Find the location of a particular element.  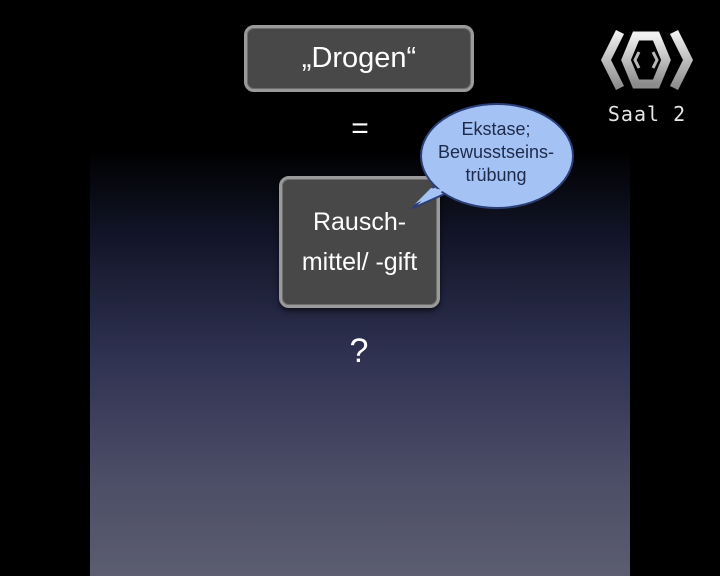

channel-label: Saal 2 is located at coordinates (647, 114).